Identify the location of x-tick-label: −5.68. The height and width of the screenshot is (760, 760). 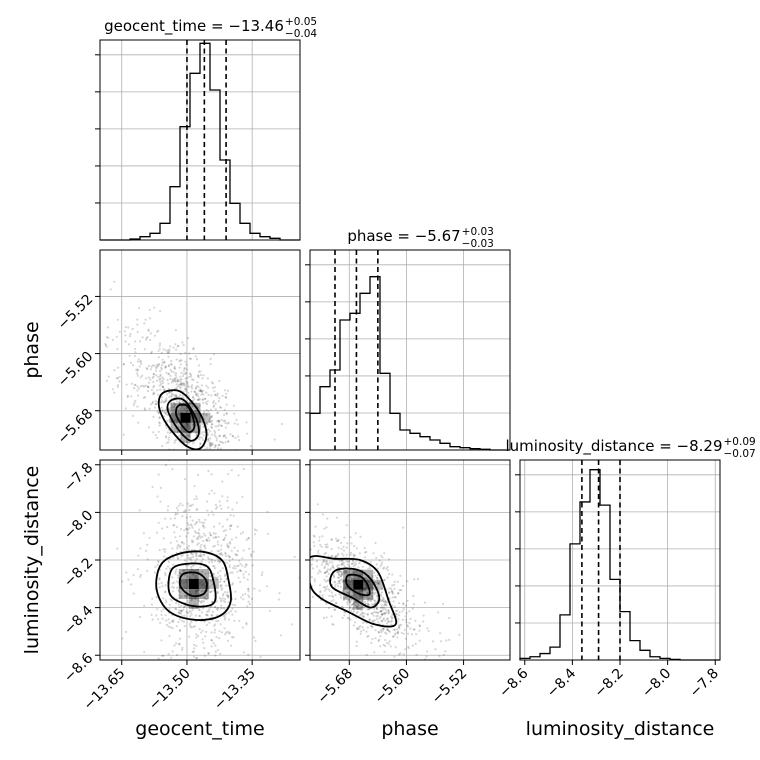
(335, 687).